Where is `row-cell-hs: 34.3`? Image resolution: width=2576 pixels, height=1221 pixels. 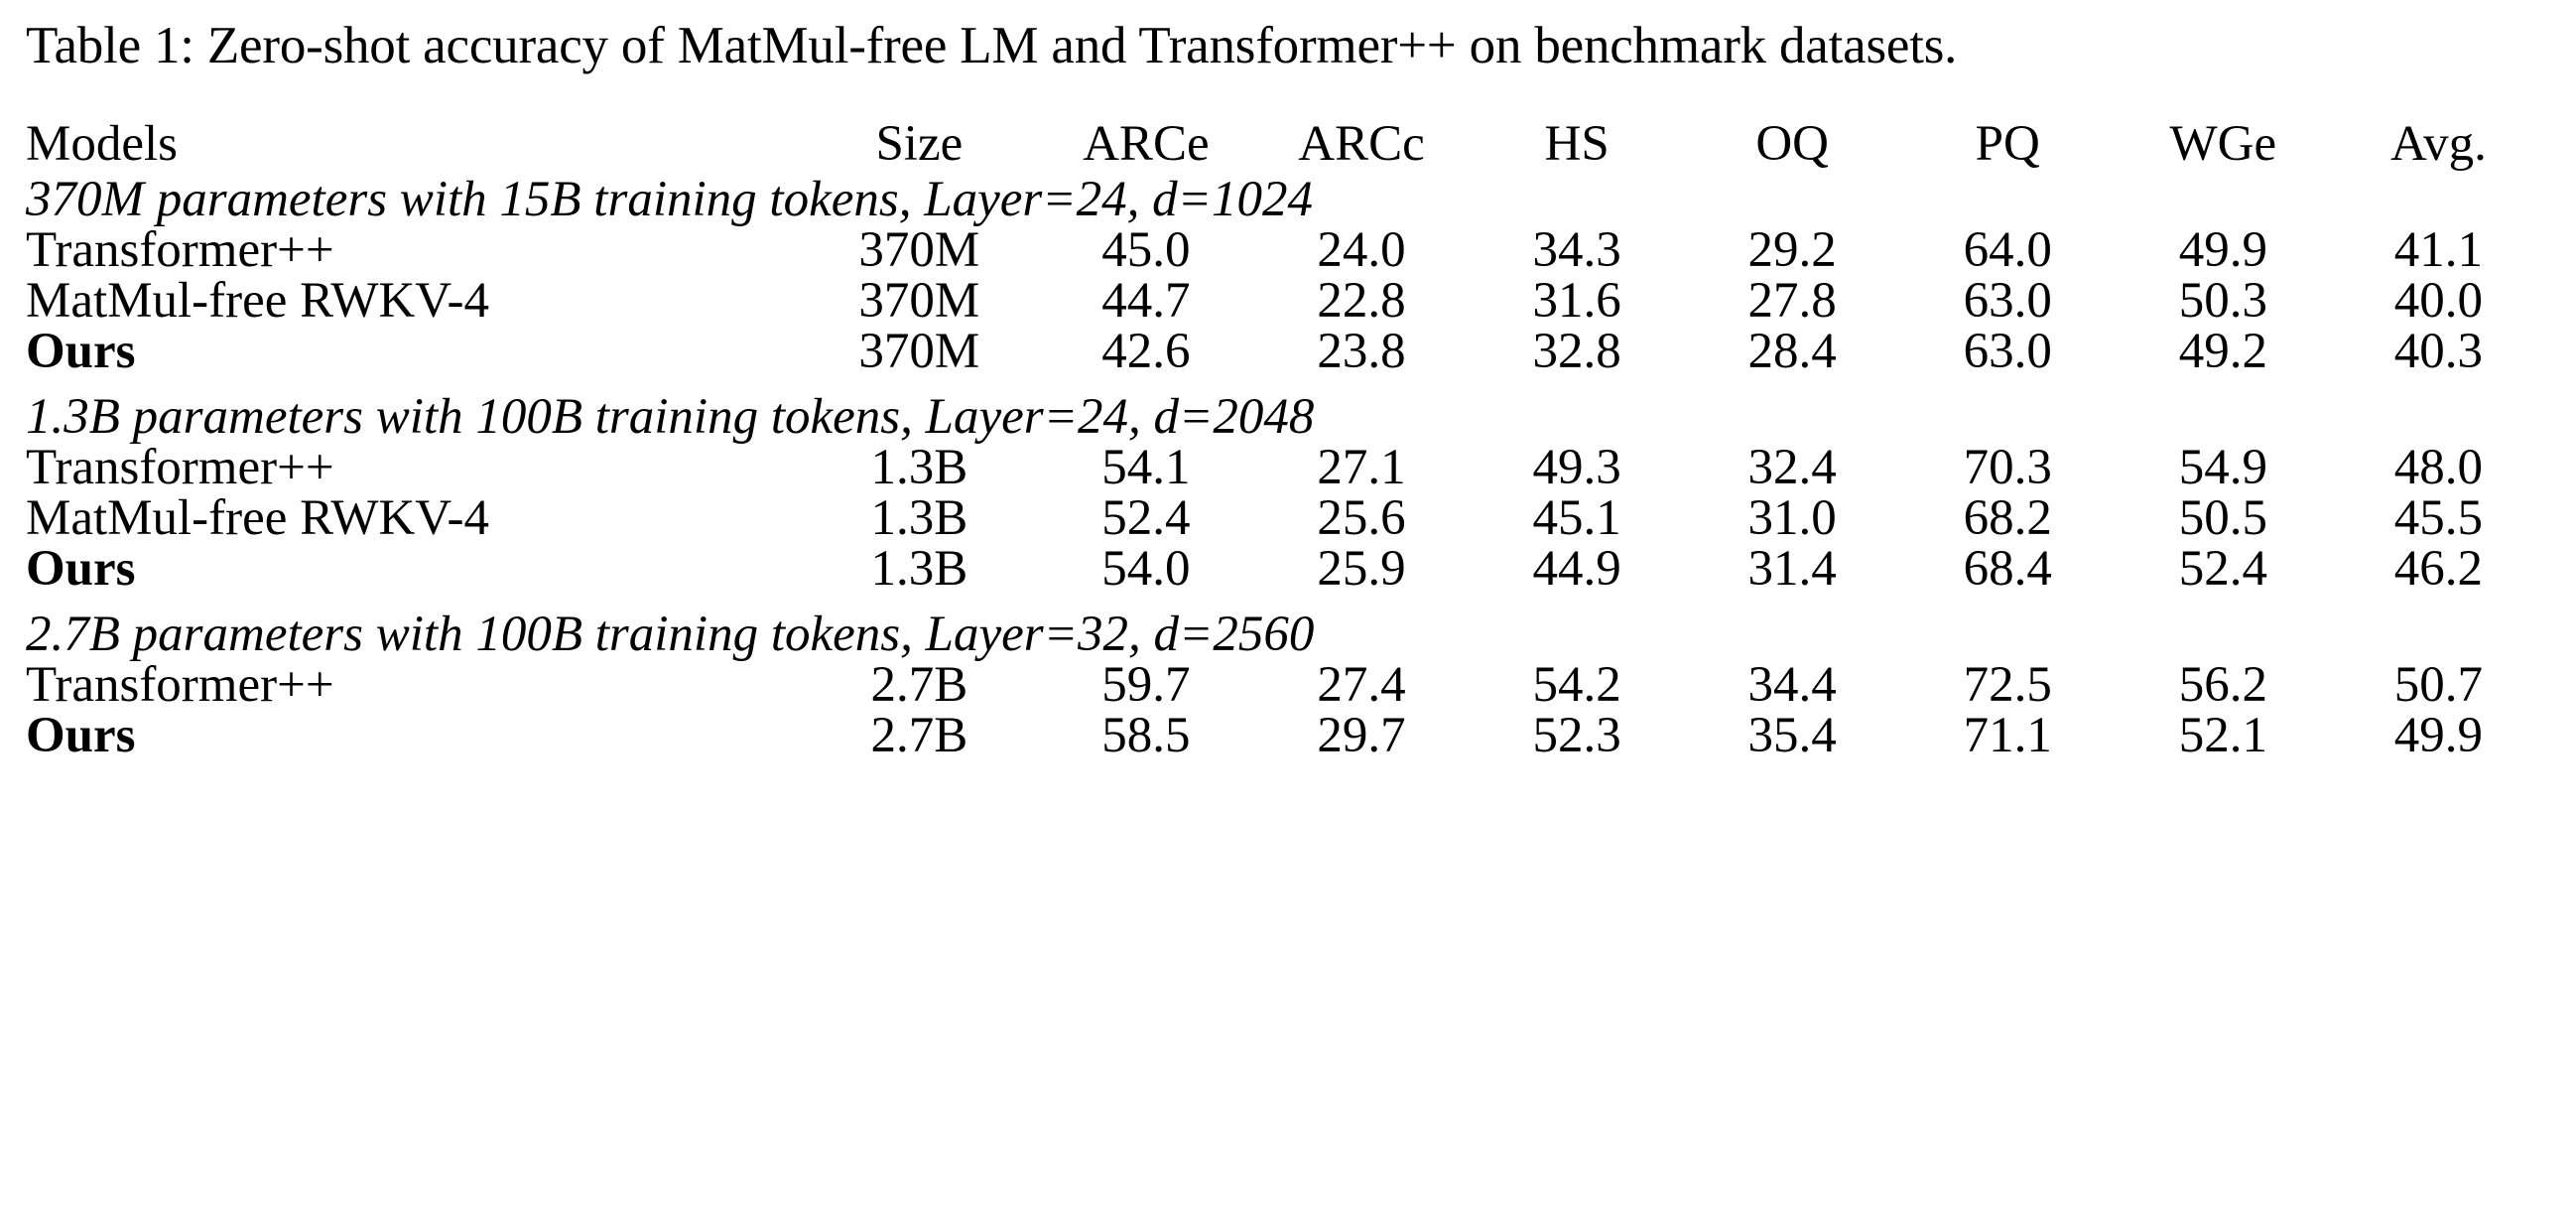 row-cell-hs: 34.3 is located at coordinates (1577, 250).